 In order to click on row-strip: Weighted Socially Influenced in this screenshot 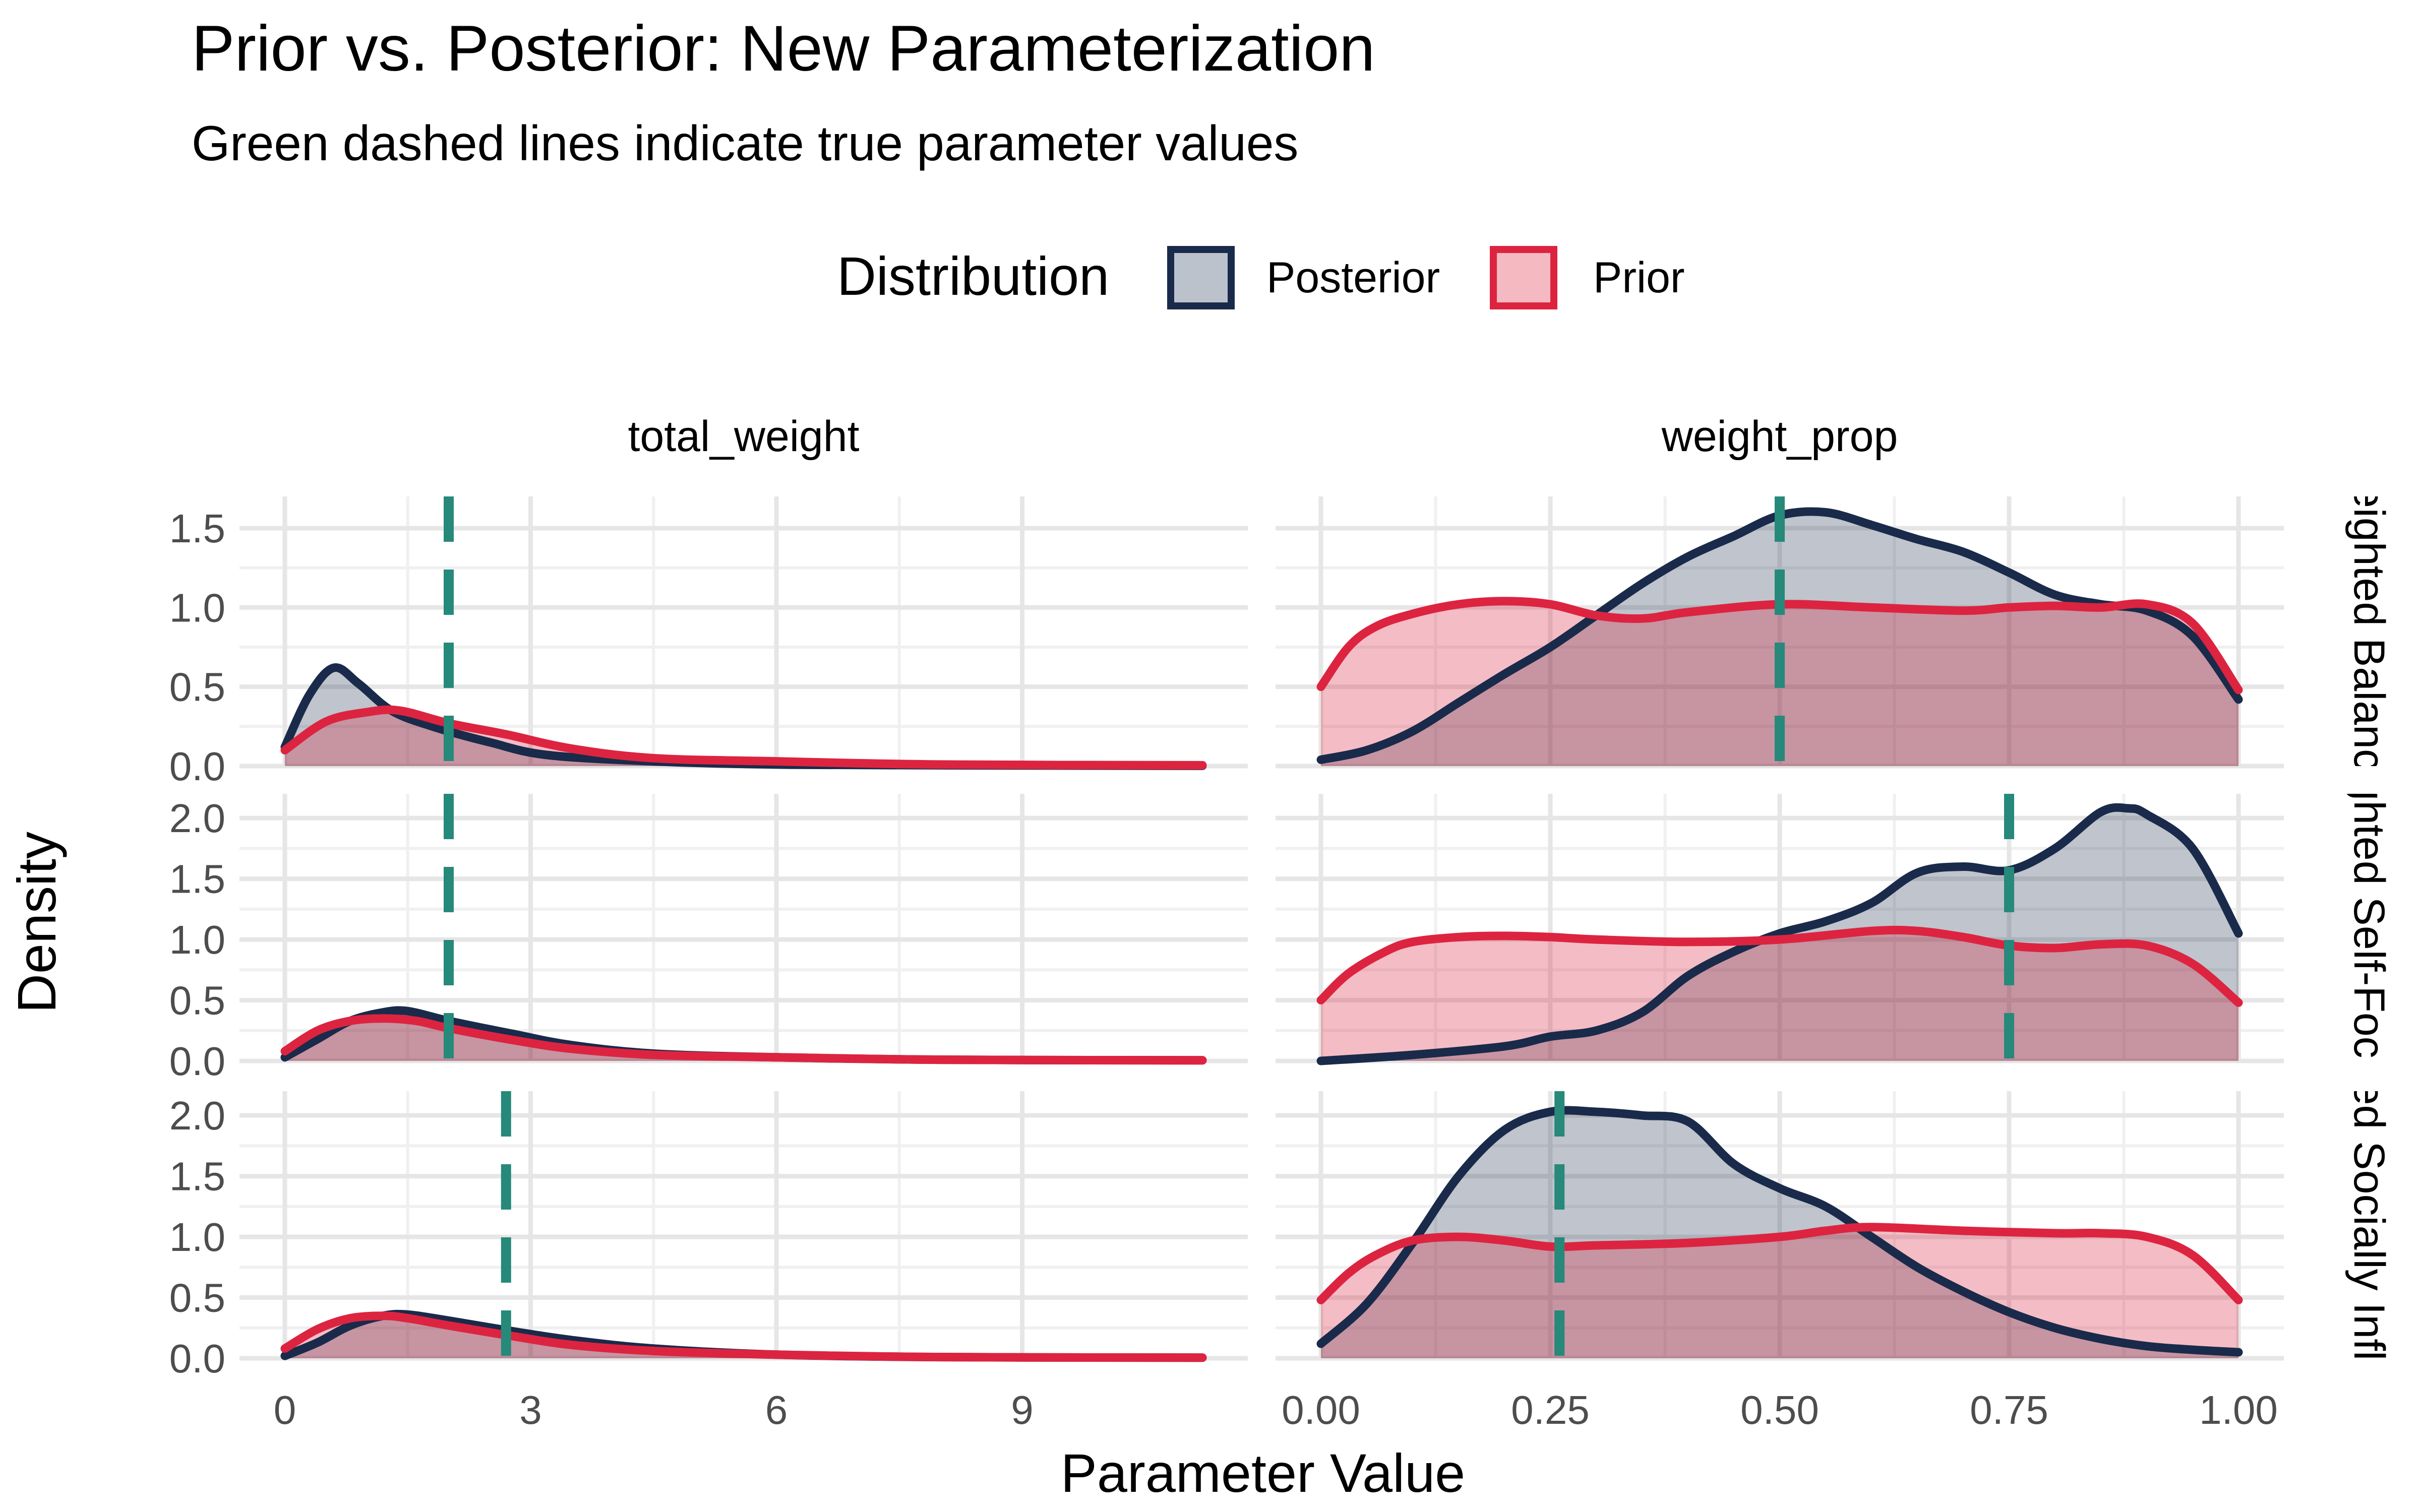, I will do `click(2369, 1225)`.